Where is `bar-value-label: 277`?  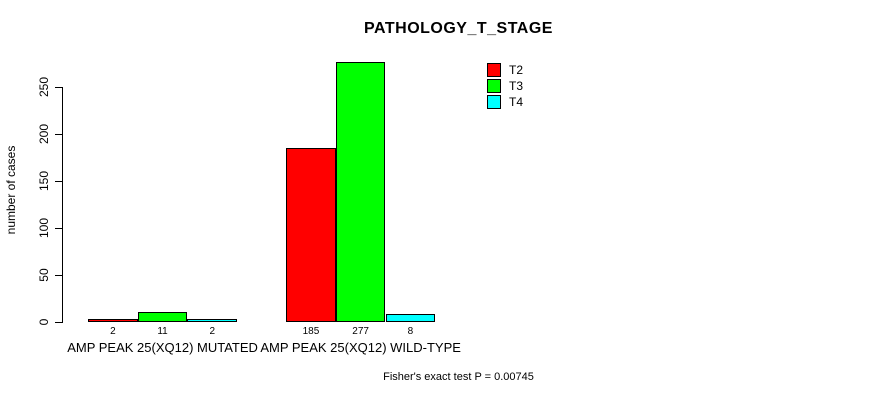 bar-value-label: 277 is located at coordinates (360, 331).